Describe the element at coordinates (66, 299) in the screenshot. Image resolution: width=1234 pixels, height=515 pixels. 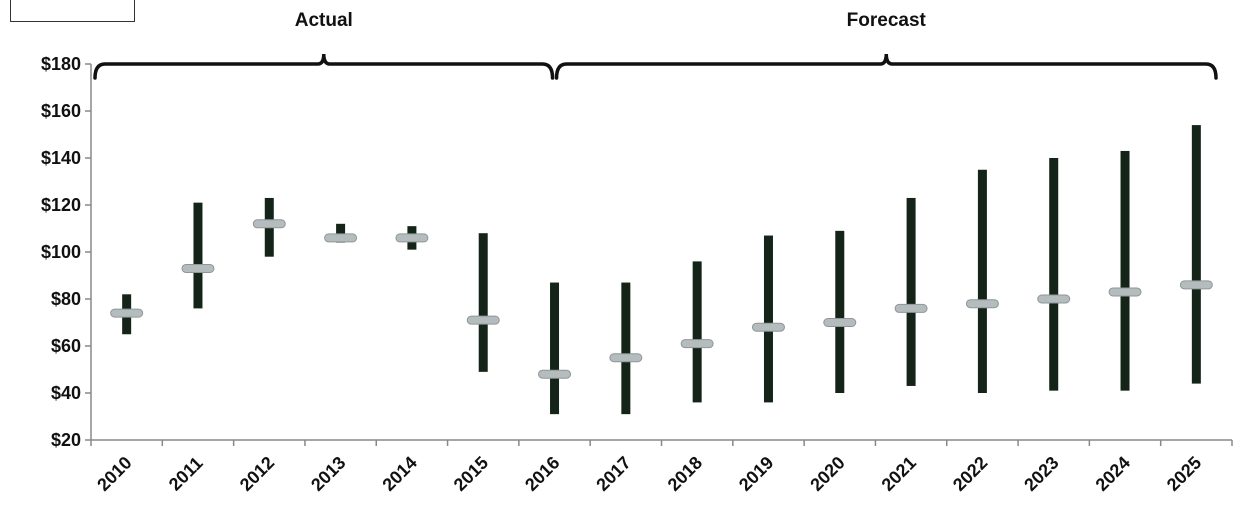
I see `y-tick-label: $80` at that location.